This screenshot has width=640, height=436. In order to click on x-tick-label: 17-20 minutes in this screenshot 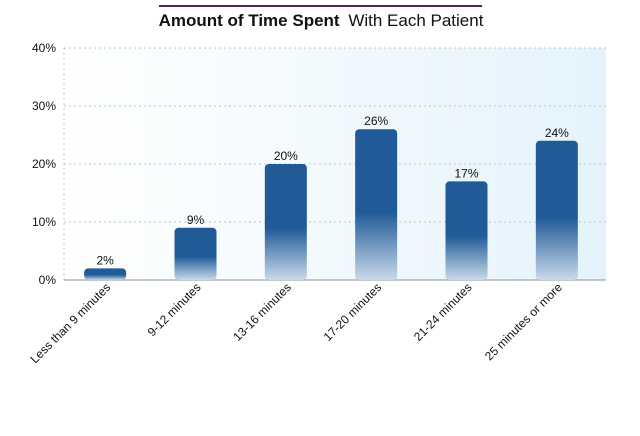, I will do `click(353, 312)`.